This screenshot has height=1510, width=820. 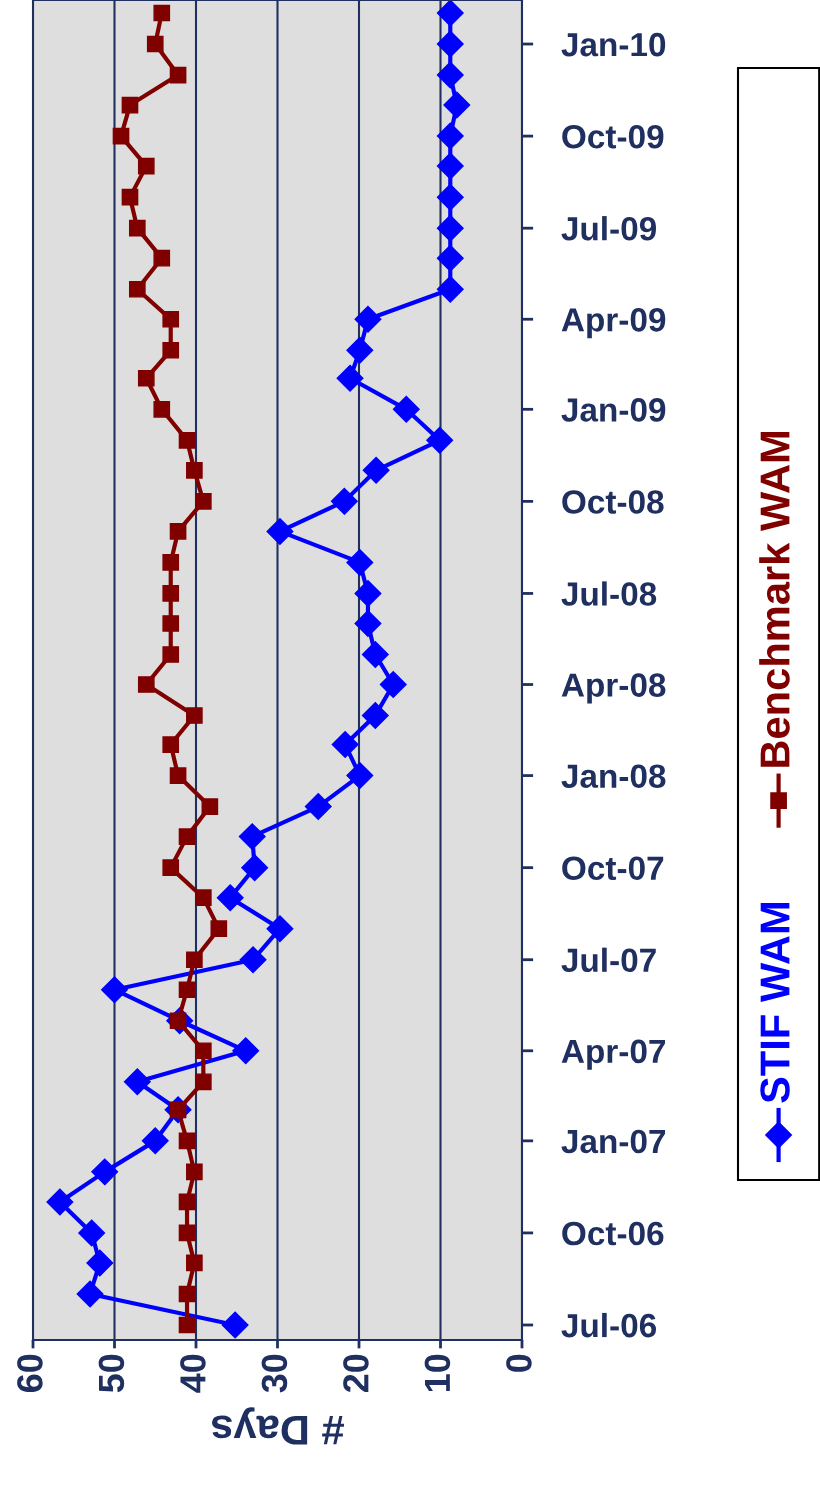 What do you see at coordinates (613, 688) in the screenshot?
I see `y-tick-label: Apr-08` at bounding box center [613, 688].